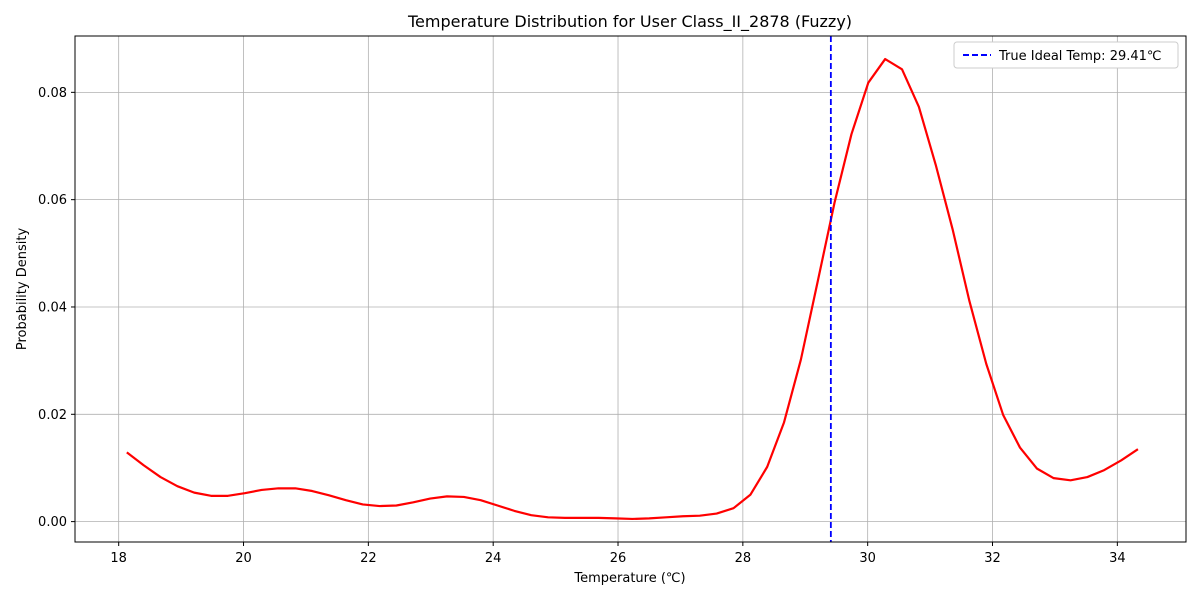 The image size is (1200, 600). I want to click on x-tick-label: 20, so click(243, 558).